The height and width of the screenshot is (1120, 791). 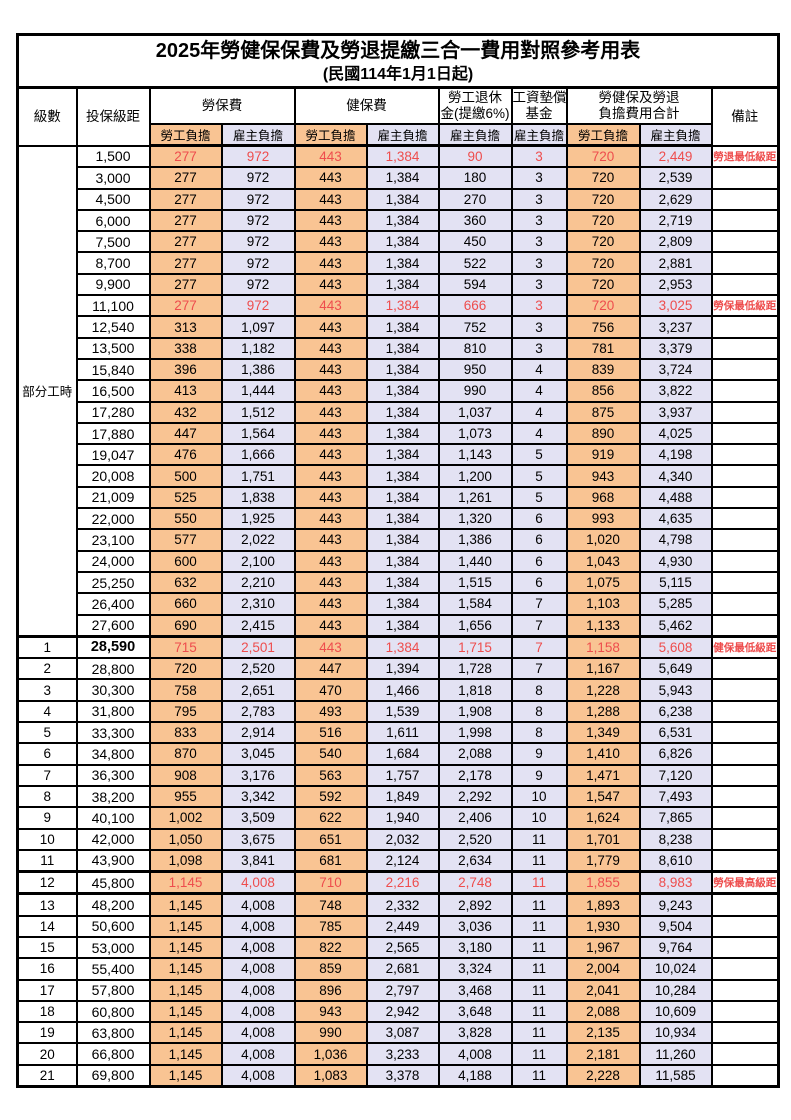 I want to click on bracket-cell: 17,280, so click(x=113, y=412).